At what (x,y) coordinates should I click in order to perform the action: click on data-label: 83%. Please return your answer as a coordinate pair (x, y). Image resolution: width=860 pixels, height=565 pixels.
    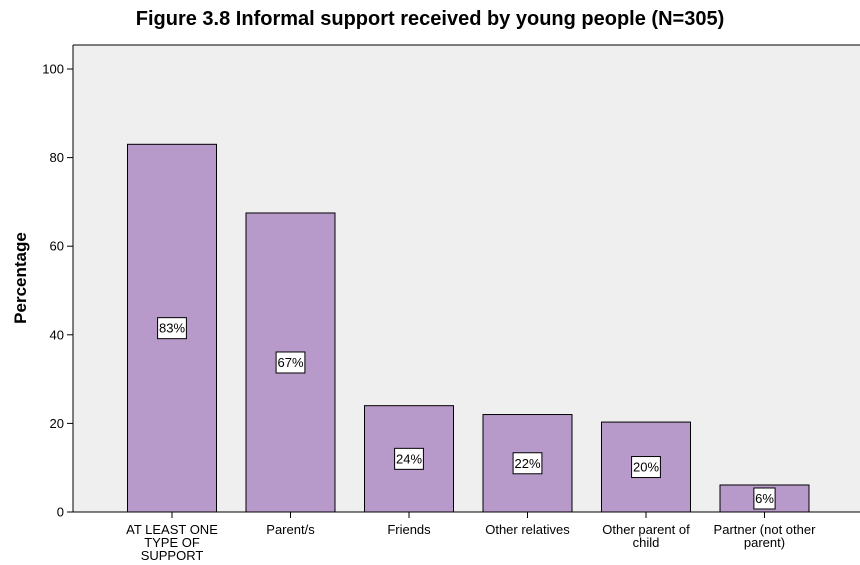
    Looking at the image, I should click on (172, 328).